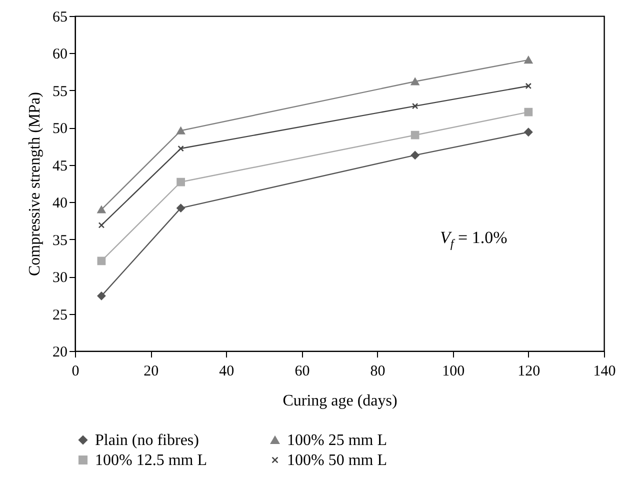 The image size is (618, 483). What do you see at coordinates (151, 372) in the screenshot?
I see `x-tick-label: 20` at bounding box center [151, 372].